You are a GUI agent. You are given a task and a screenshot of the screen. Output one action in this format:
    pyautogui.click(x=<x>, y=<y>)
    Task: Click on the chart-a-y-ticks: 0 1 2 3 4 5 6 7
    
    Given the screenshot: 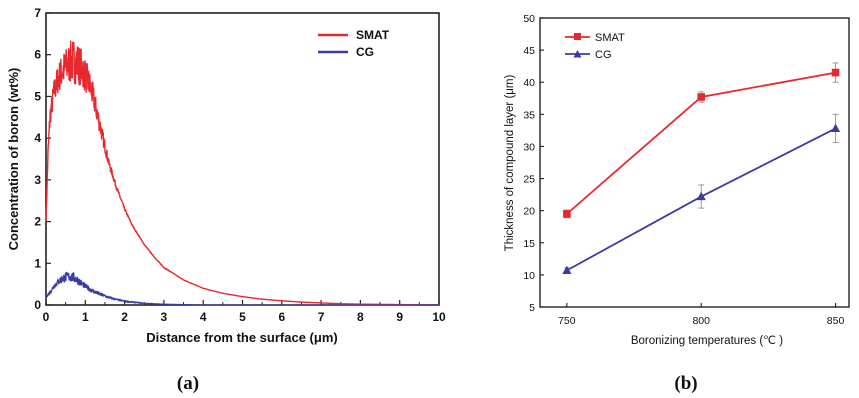 What is the action you would take?
    pyautogui.click(x=42, y=159)
    